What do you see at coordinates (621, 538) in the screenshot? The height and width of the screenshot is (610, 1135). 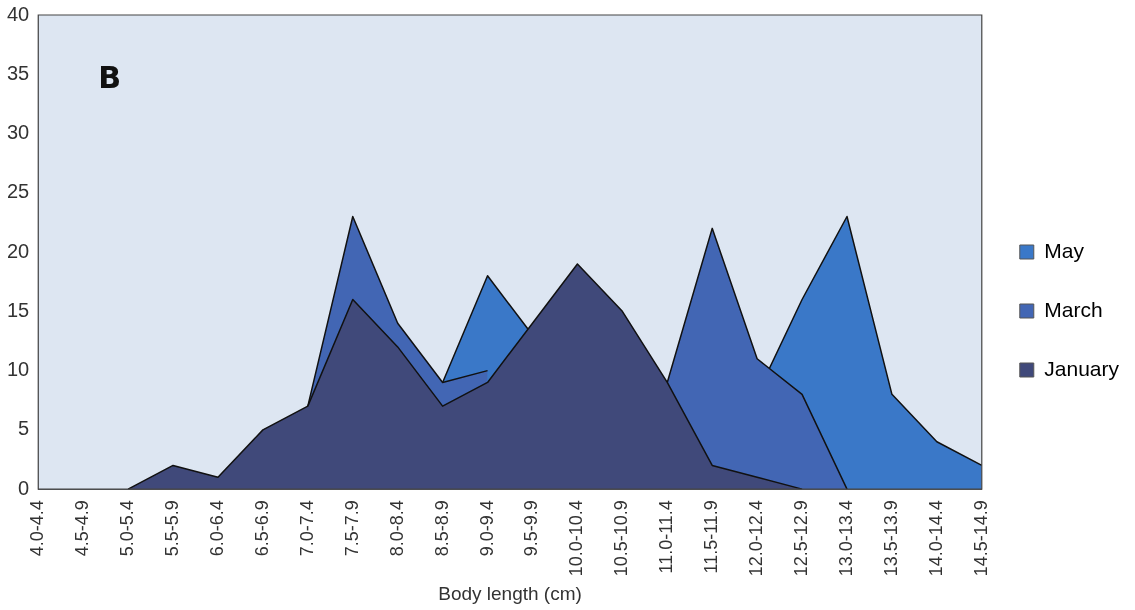 I see `x-tick-label: 10.5-10.9` at bounding box center [621, 538].